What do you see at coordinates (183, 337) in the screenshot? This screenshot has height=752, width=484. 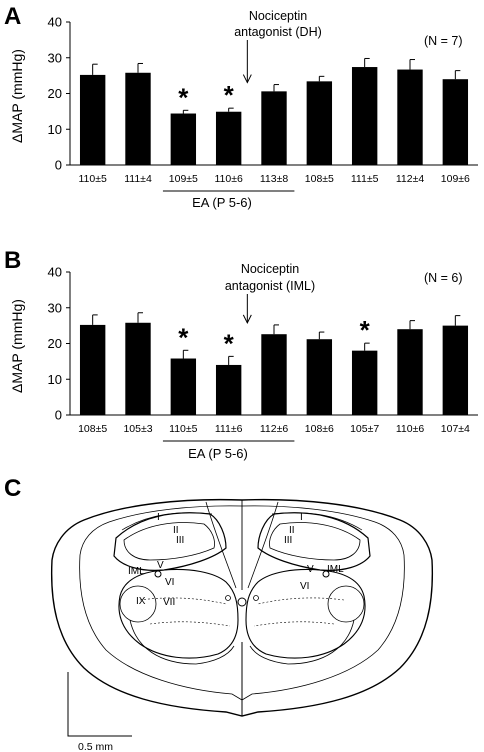 I see `significance-star-b-2: *` at bounding box center [183, 337].